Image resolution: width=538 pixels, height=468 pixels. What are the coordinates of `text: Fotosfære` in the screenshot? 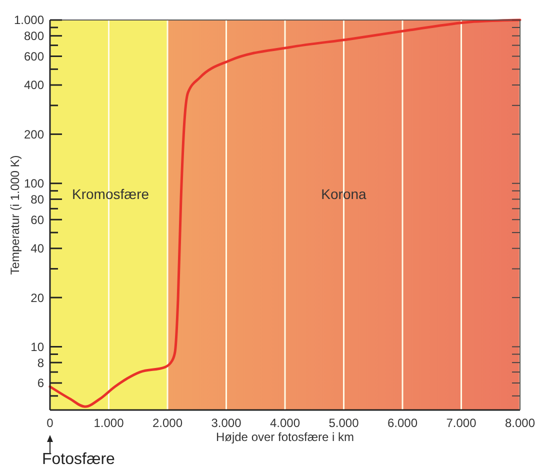 It's located at (79, 459).